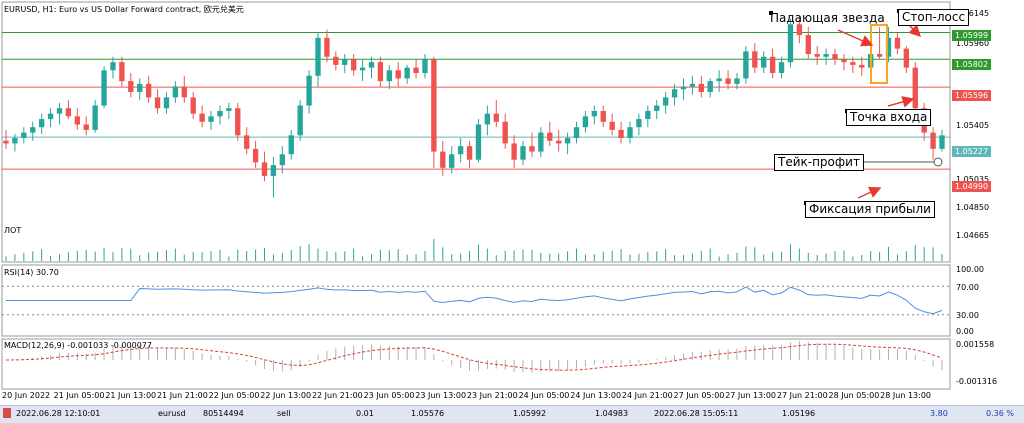  Describe the element at coordinates (234, 395) in the screenshot. I see `time-axis-label: 22 Jun 05:00` at that location.